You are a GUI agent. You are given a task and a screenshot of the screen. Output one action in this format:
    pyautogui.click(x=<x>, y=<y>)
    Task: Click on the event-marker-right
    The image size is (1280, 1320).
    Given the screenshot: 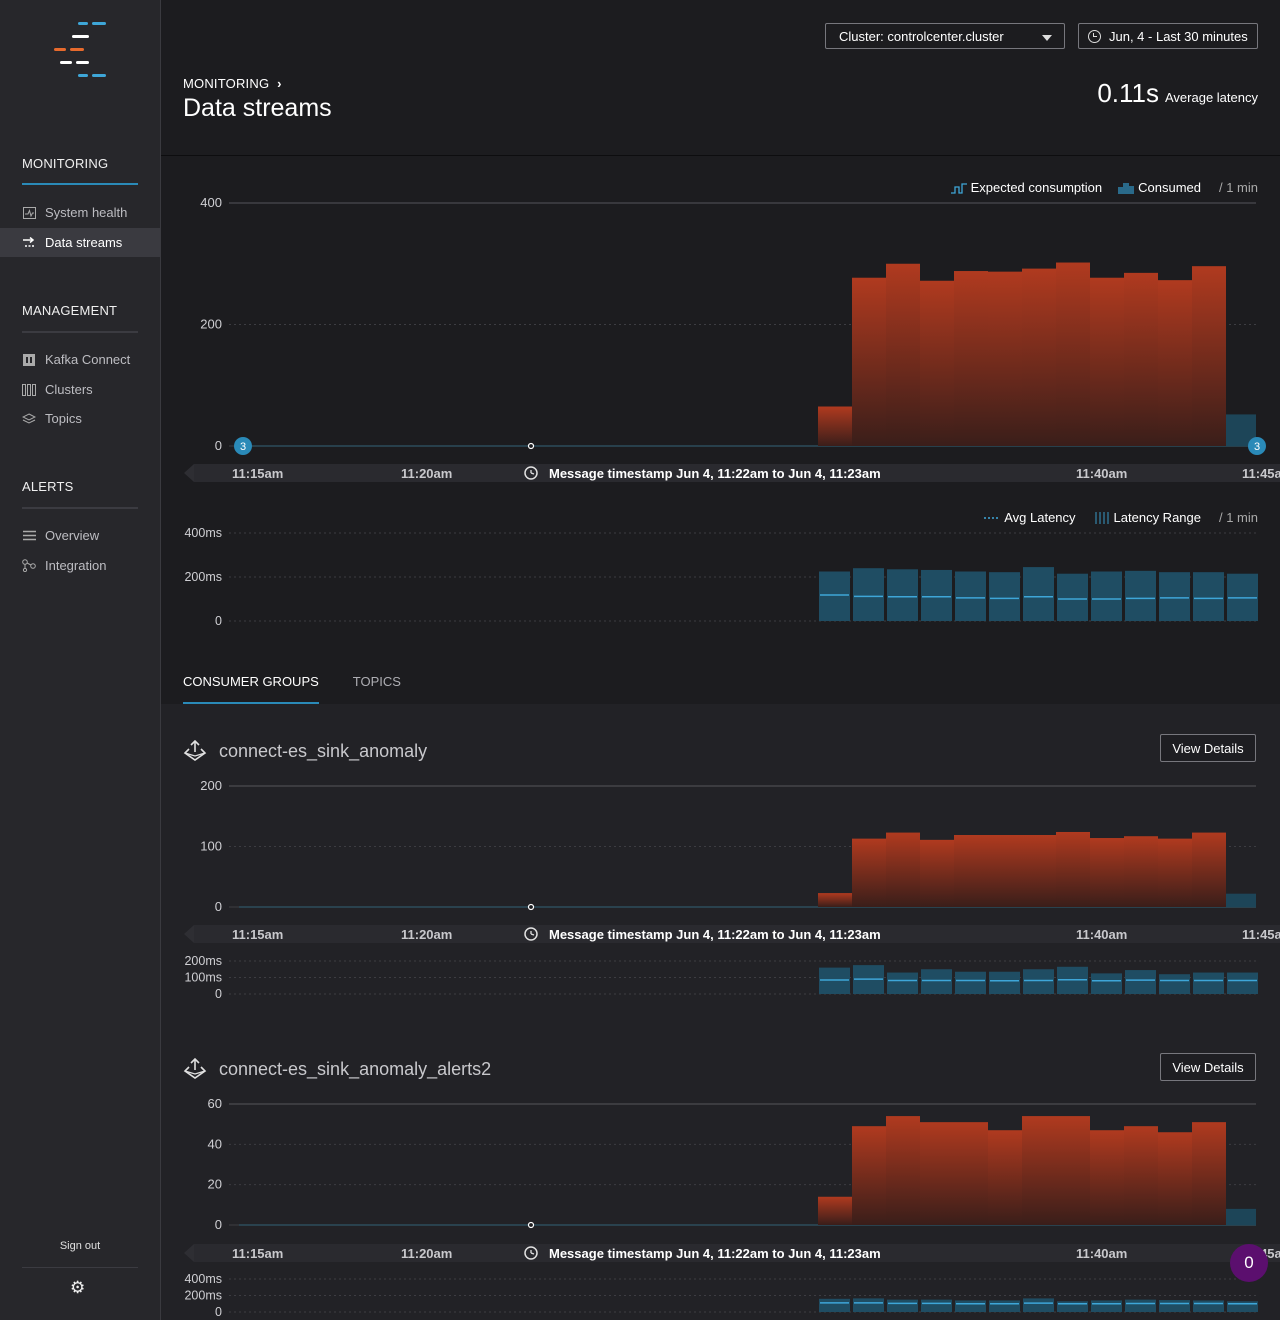 What is the action you would take?
    pyautogui.click(x=1257, y=446)
    